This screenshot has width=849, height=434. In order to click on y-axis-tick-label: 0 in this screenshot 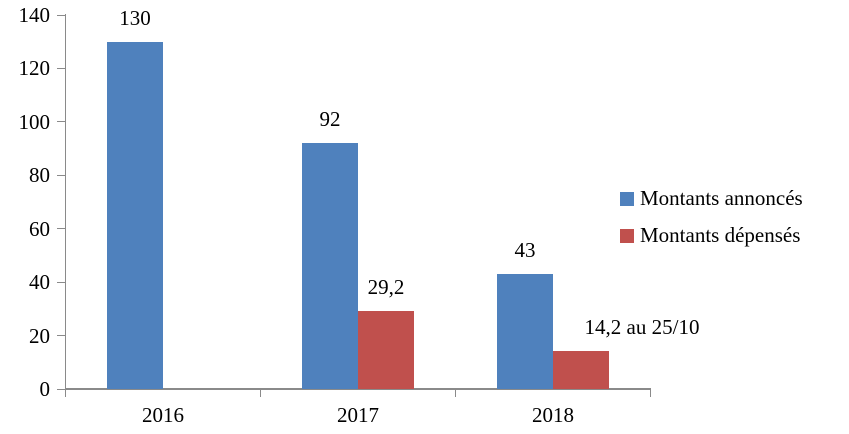, I will do `click(45, 389)`.